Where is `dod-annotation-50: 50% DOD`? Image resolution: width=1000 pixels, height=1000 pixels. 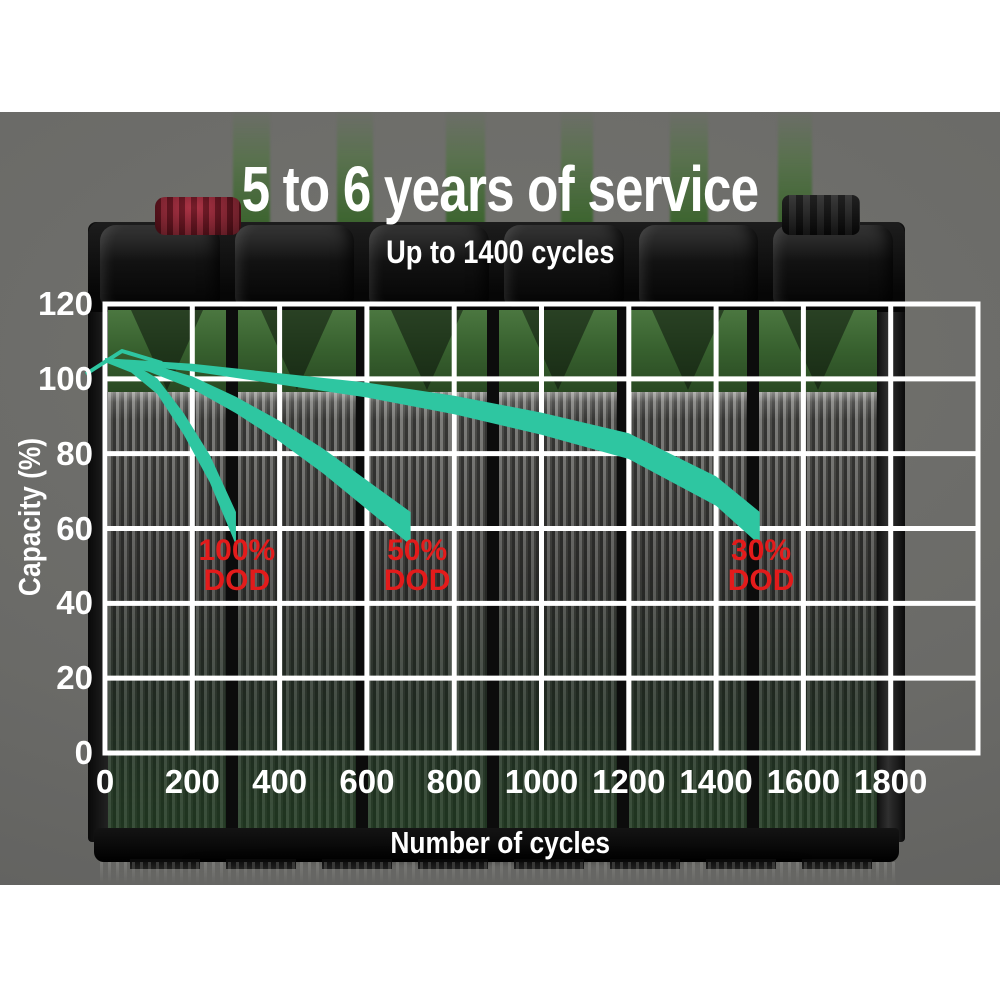
dod-annotation-50: 50% DOD is located at coordinates (417, 565).